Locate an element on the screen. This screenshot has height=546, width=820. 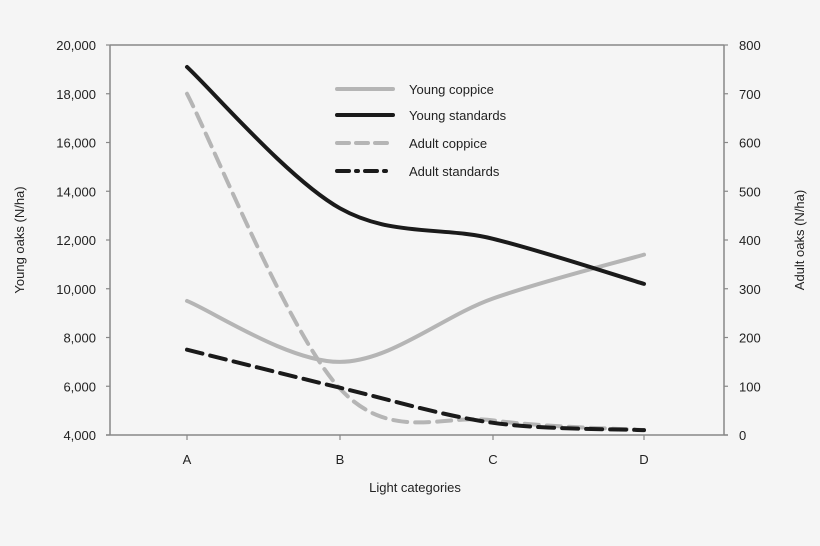
tick-label: D is located at coordinates (643, 459).